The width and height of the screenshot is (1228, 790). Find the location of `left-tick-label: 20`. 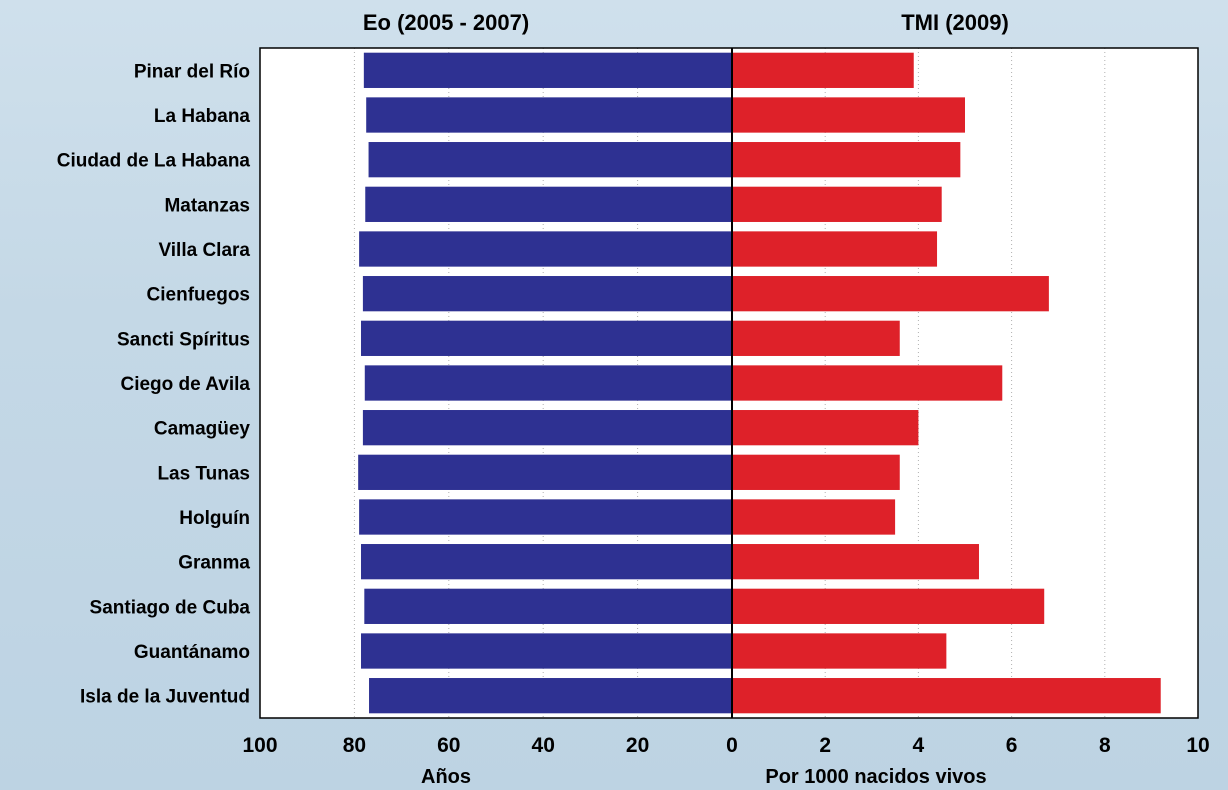

left-tick-label: 20 is located at coordinates (637, 745).